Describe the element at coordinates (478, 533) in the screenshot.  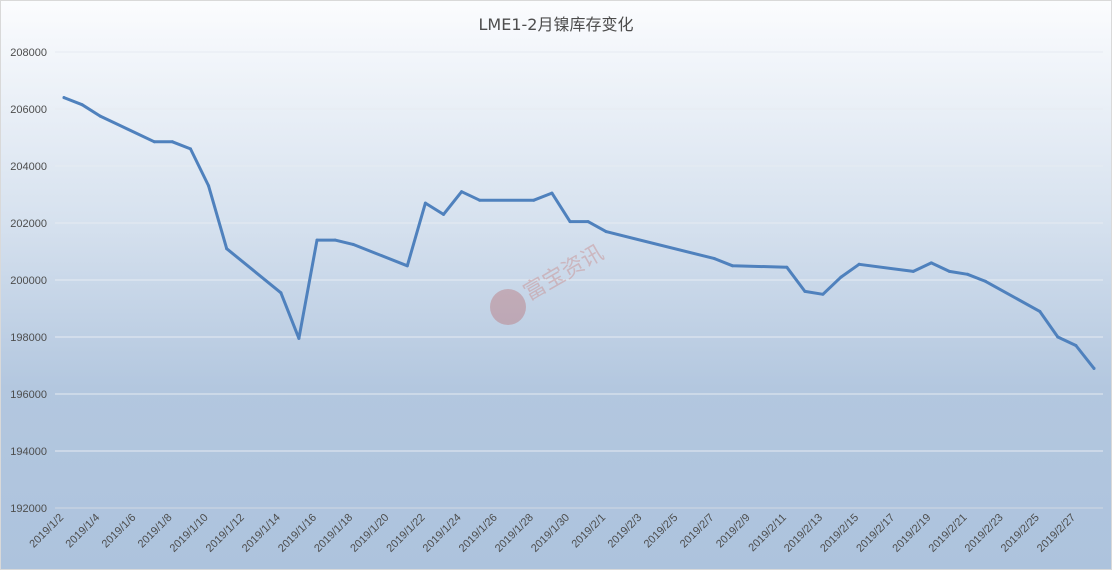
I see `x-tick-label: 2019/1/26` at that location.